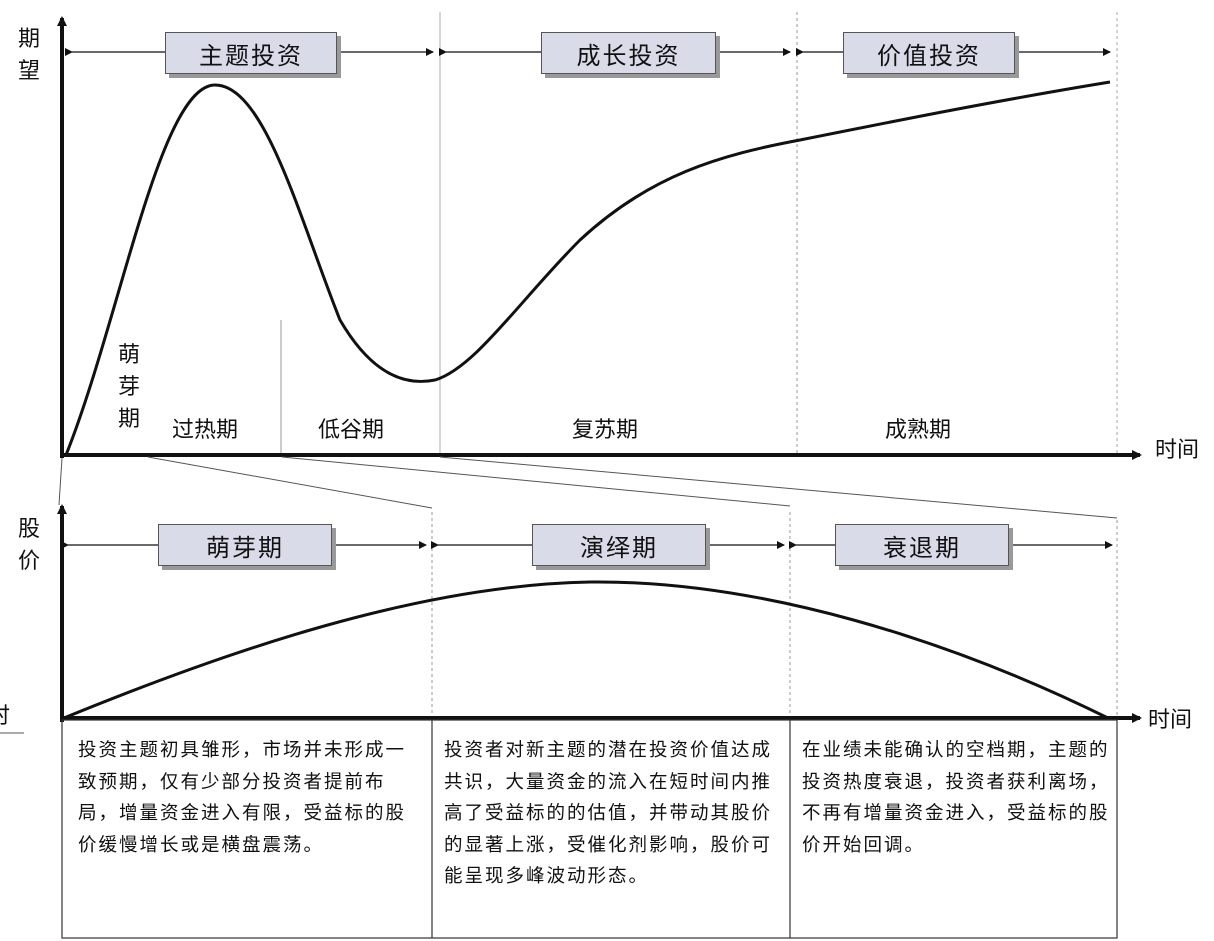  I want to click on expectation-axis-label: 期望, so click(28, 55).